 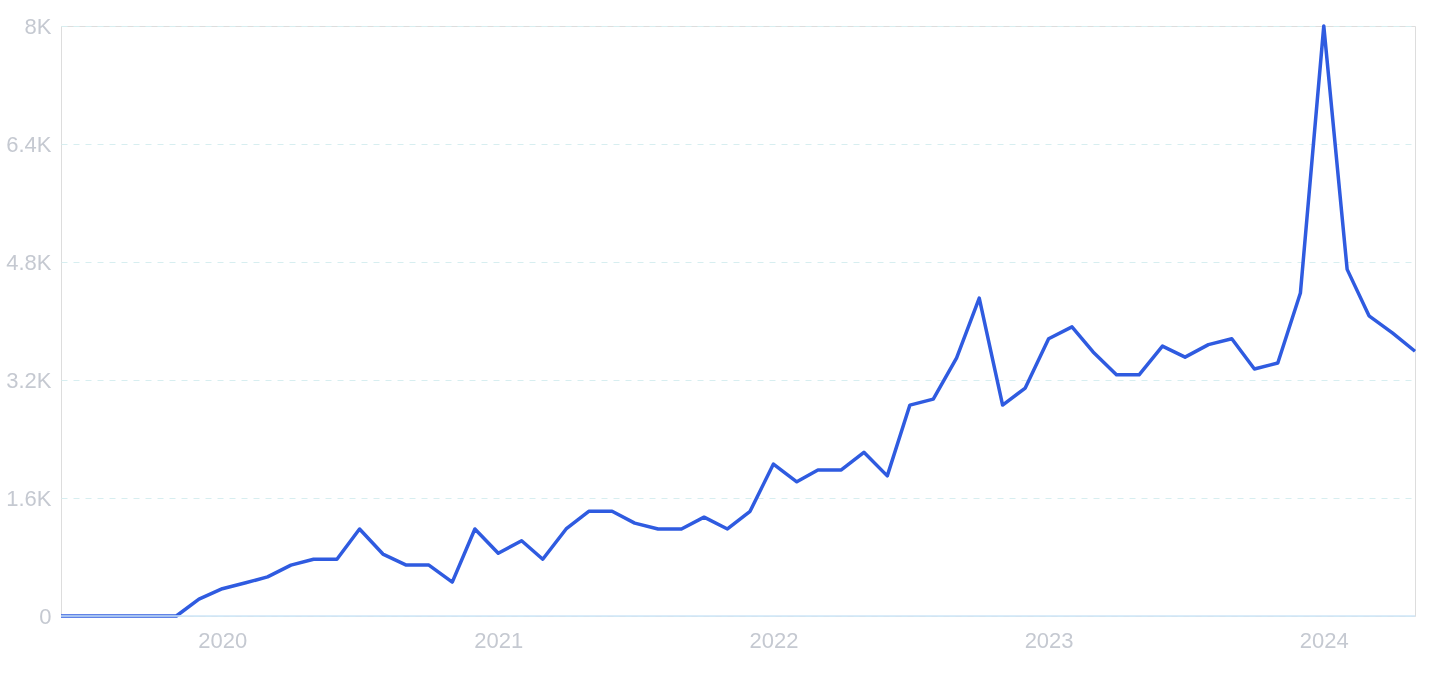 What do you see at coordinates (38, 26) in the screenshot?
I see `y-tick-label: 8K` at bounding box center [38, 26].